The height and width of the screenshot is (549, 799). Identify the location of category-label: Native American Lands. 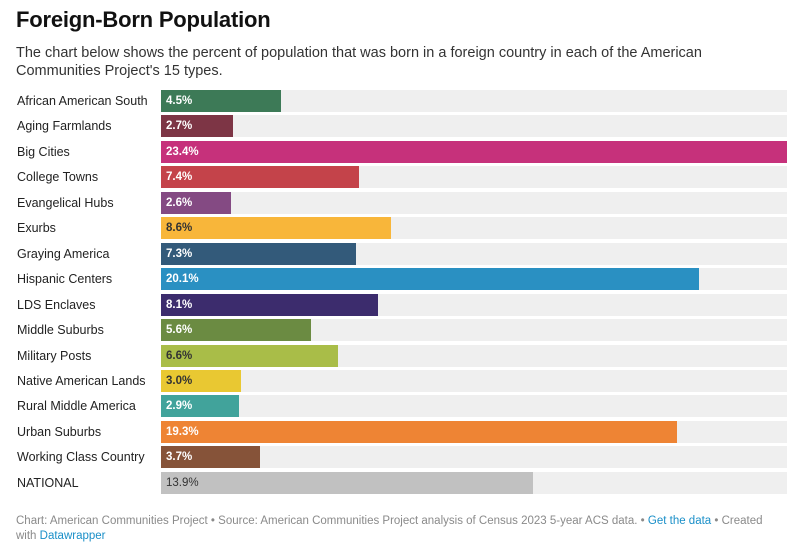
(81, 381).